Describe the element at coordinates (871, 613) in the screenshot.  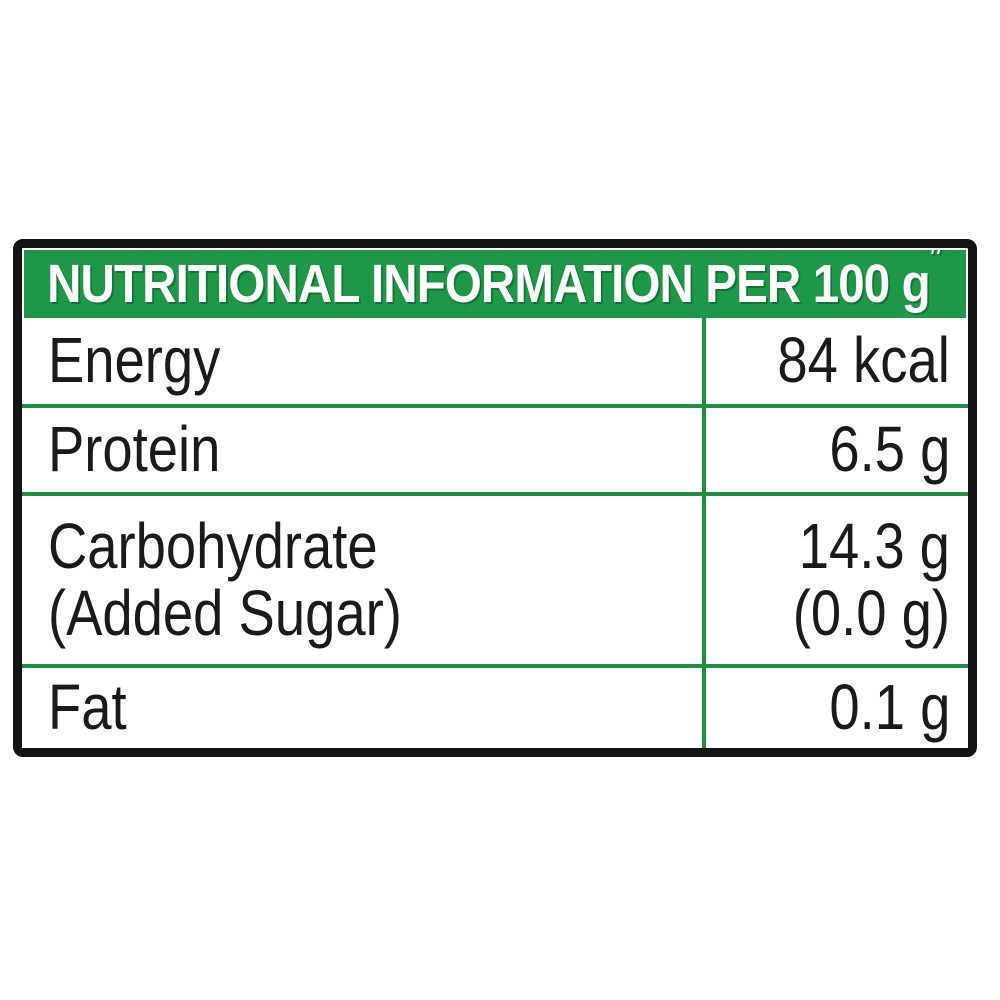
I see `row-carbohydrate-value-line2: (0.0 g)` at that location.